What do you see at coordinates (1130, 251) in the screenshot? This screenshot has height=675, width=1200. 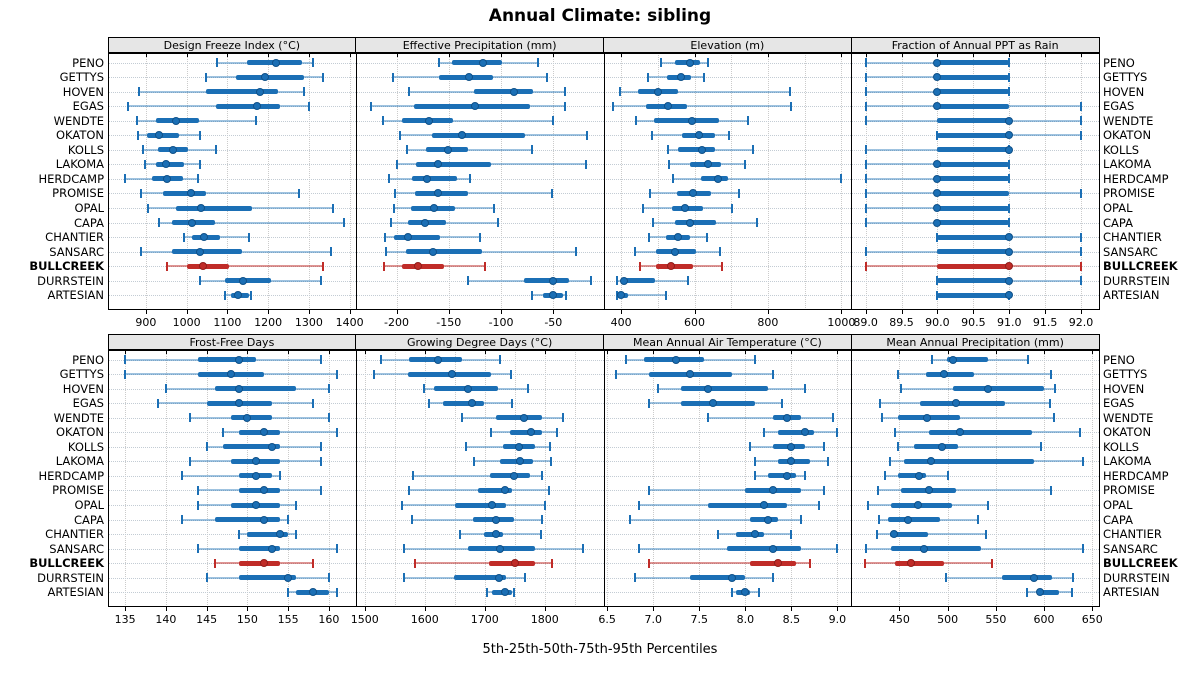 I see `site-label-right: SANSARC` at bounding box center [1130, 251].